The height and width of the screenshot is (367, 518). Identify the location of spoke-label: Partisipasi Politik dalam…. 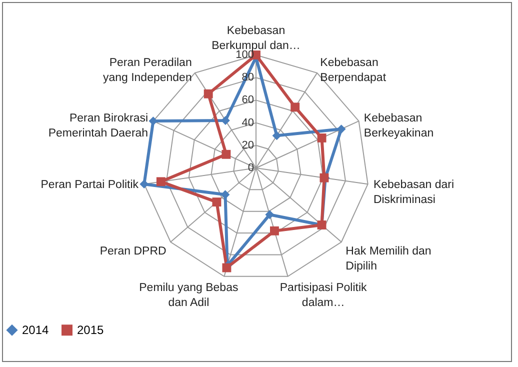
(324, 295).